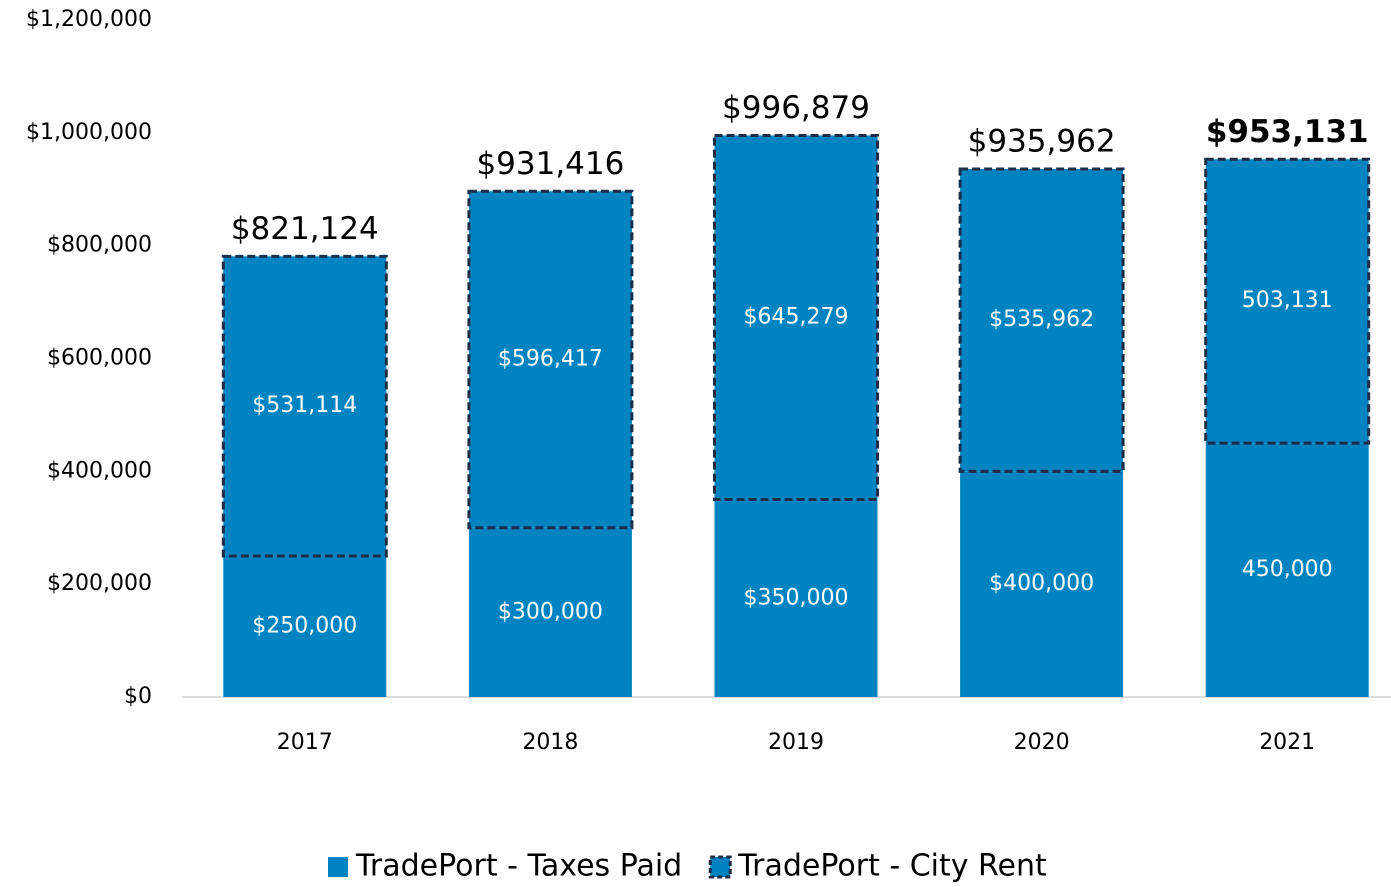  I want to click on legend-label: TradePort - City Rent, so click(892, 866).